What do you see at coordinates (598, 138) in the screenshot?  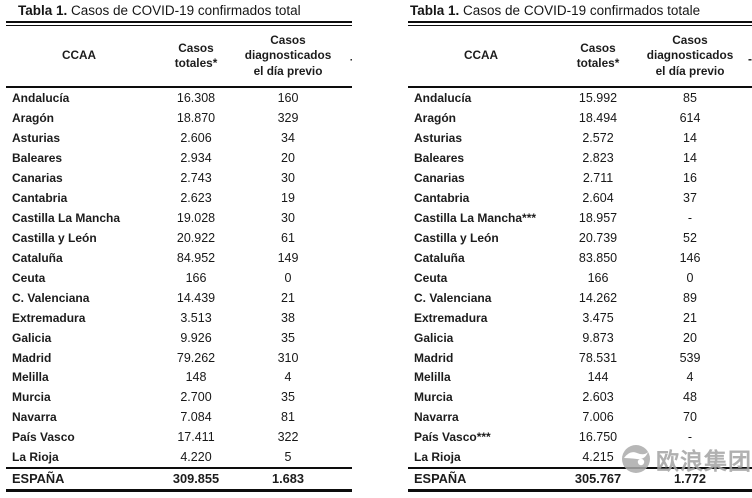 I see `casos-totales-value: 2.572` at bounding box center [598, 138].